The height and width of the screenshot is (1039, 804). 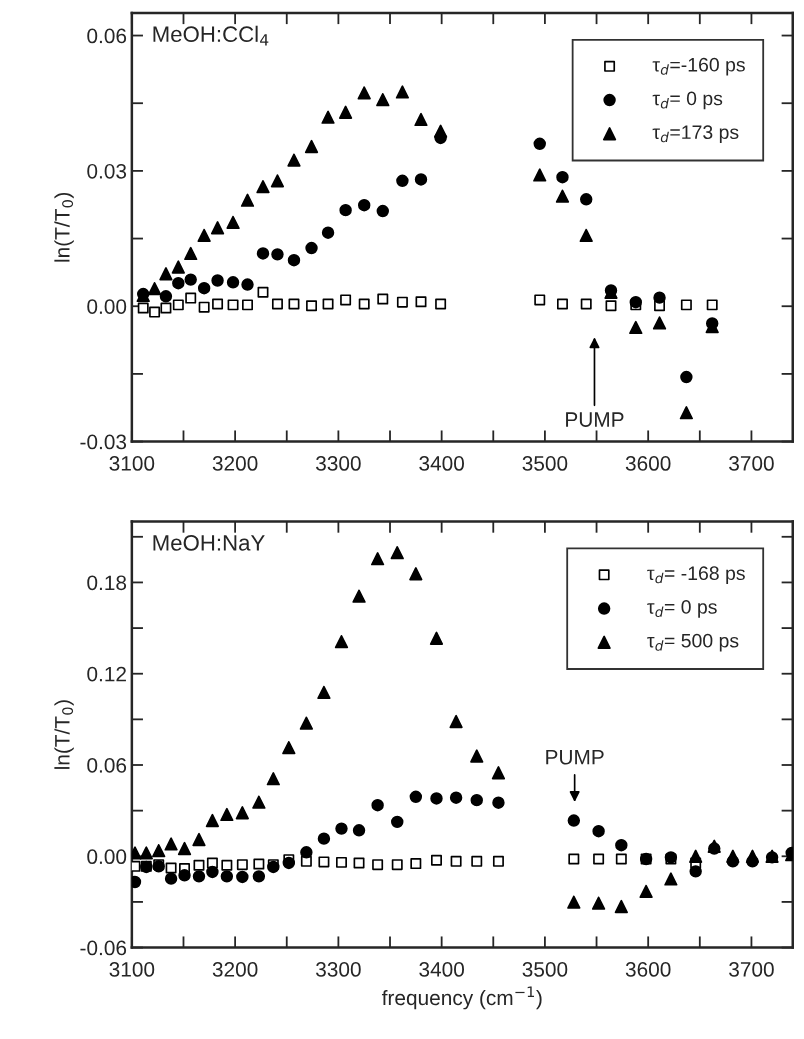 What do you see at coordinates (698, 66) in the screenshot?
I see `legend-label: τ$_{d}$=-160 ps` at bounding box center [698, 66].